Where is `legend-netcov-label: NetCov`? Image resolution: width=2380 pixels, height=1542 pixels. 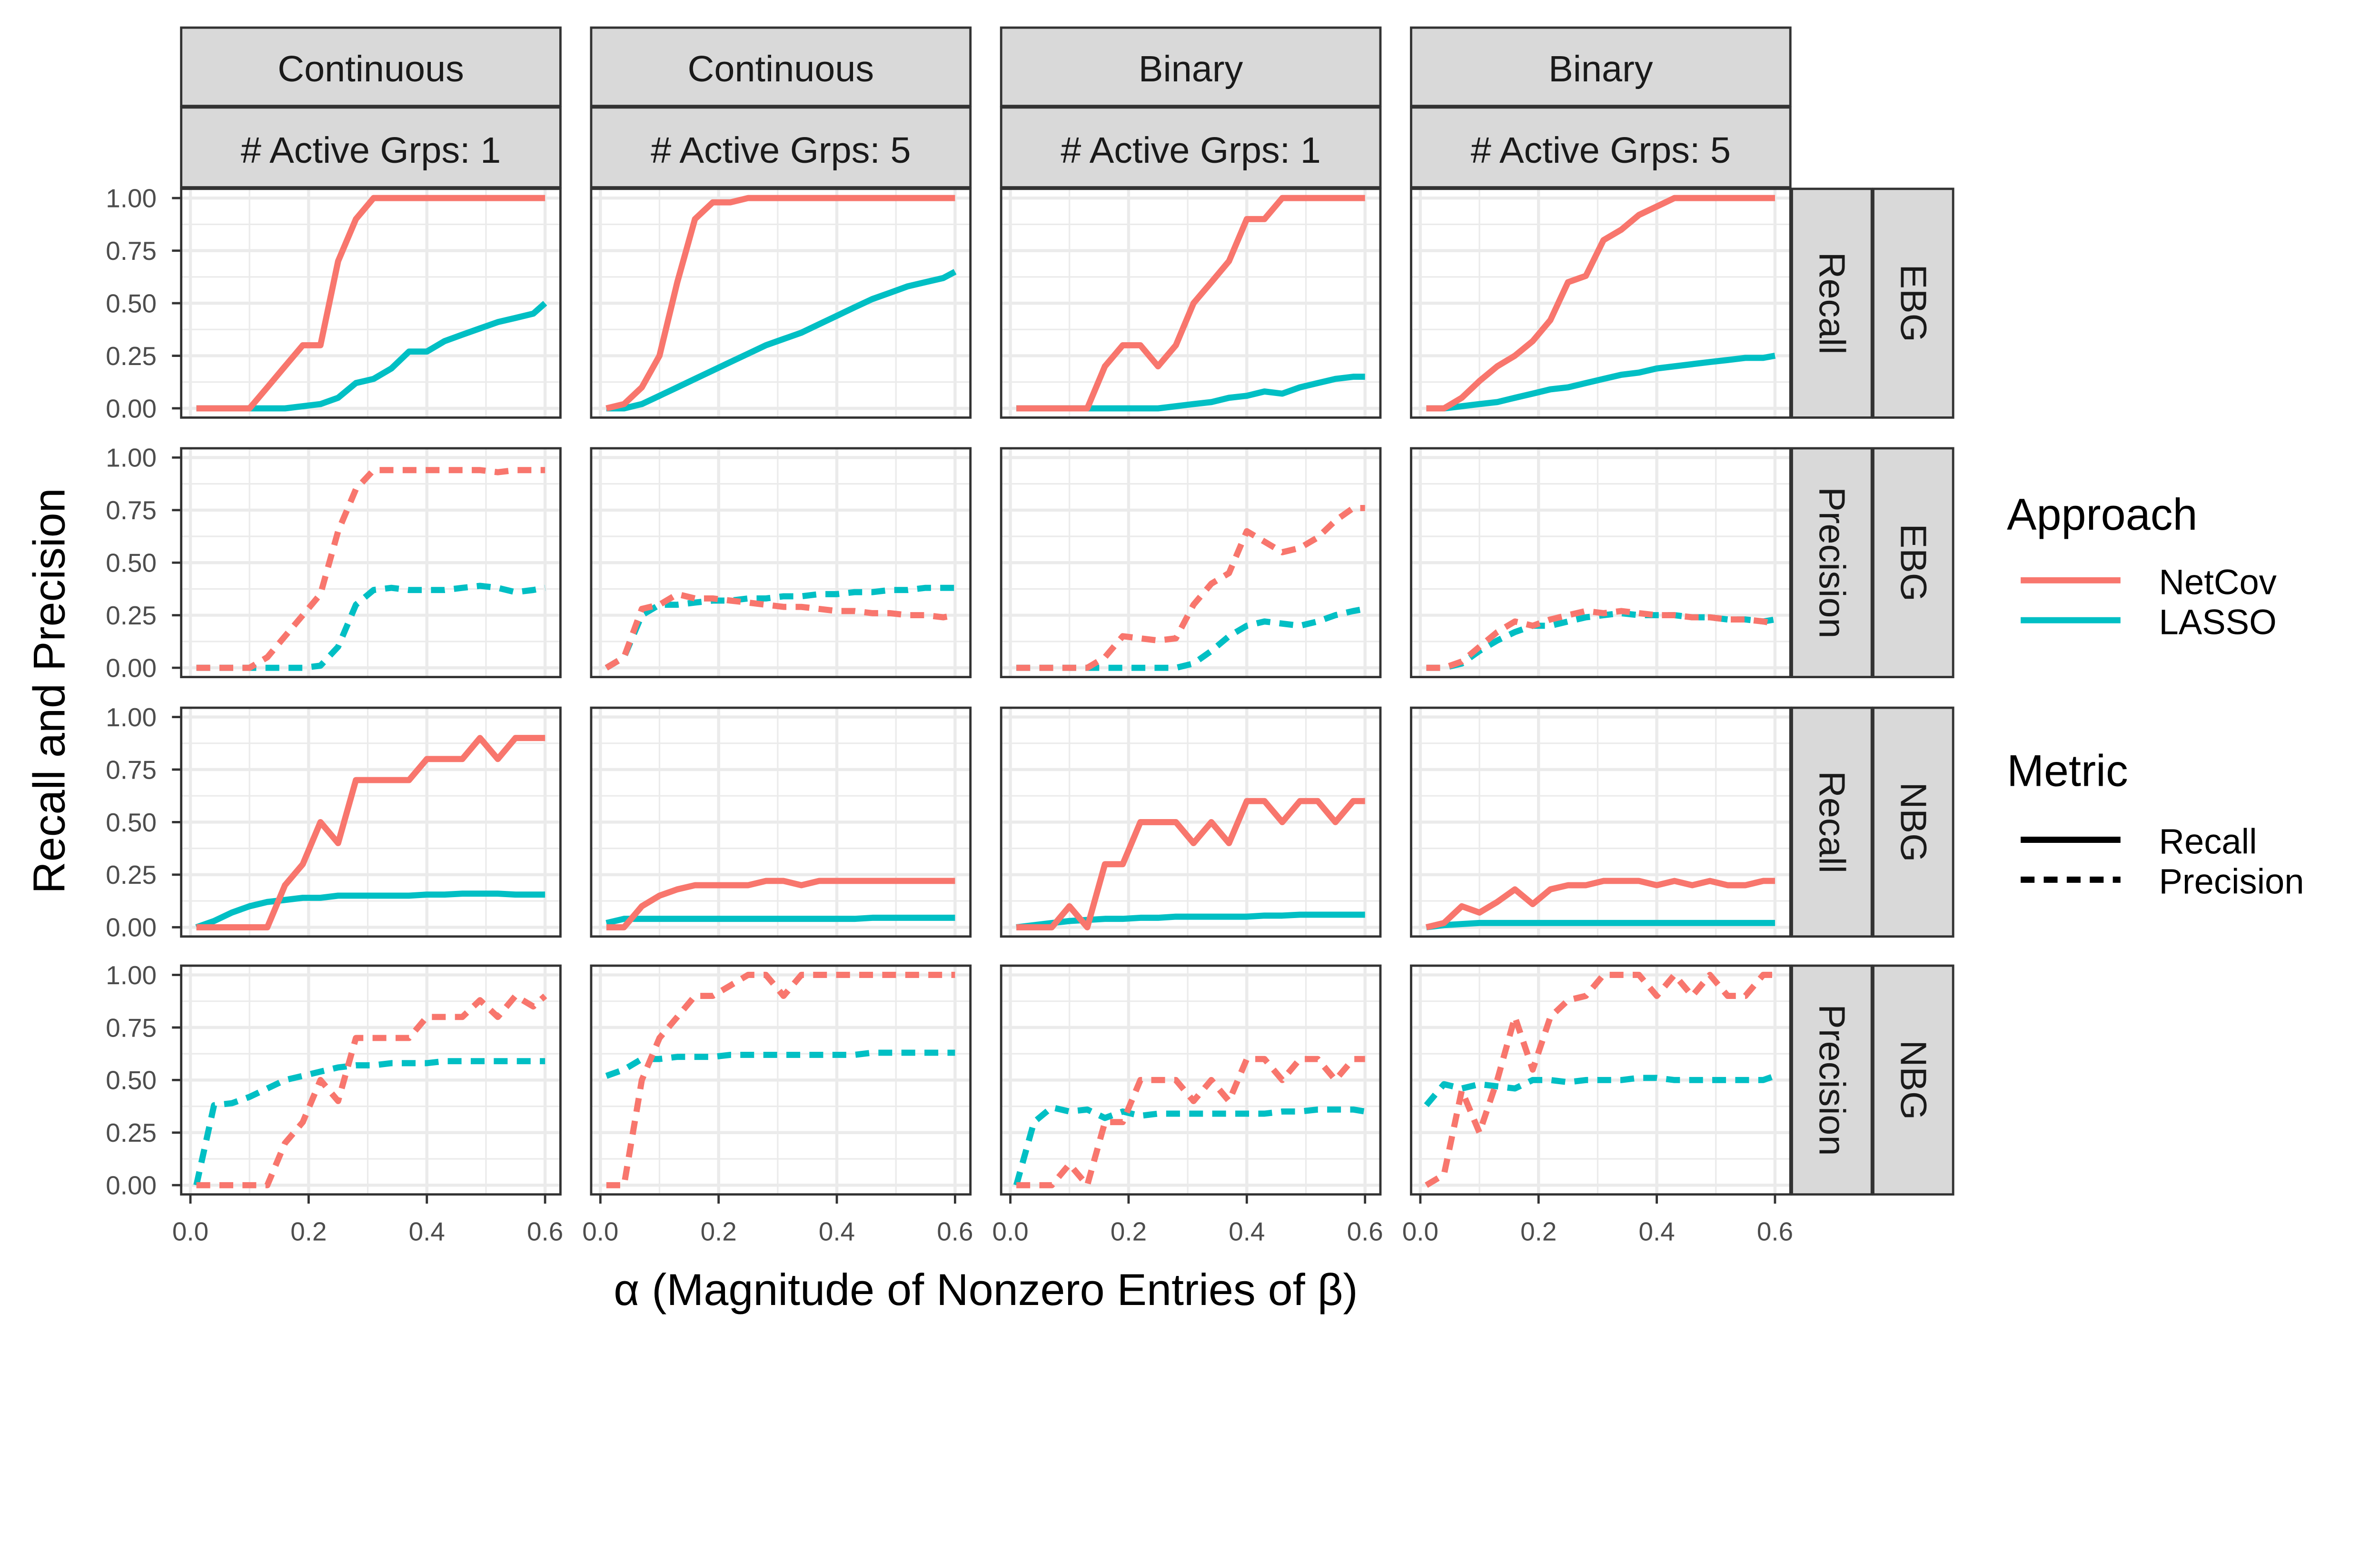
legend-netcov-label: NetCov is located at coordinates (2217, 582).